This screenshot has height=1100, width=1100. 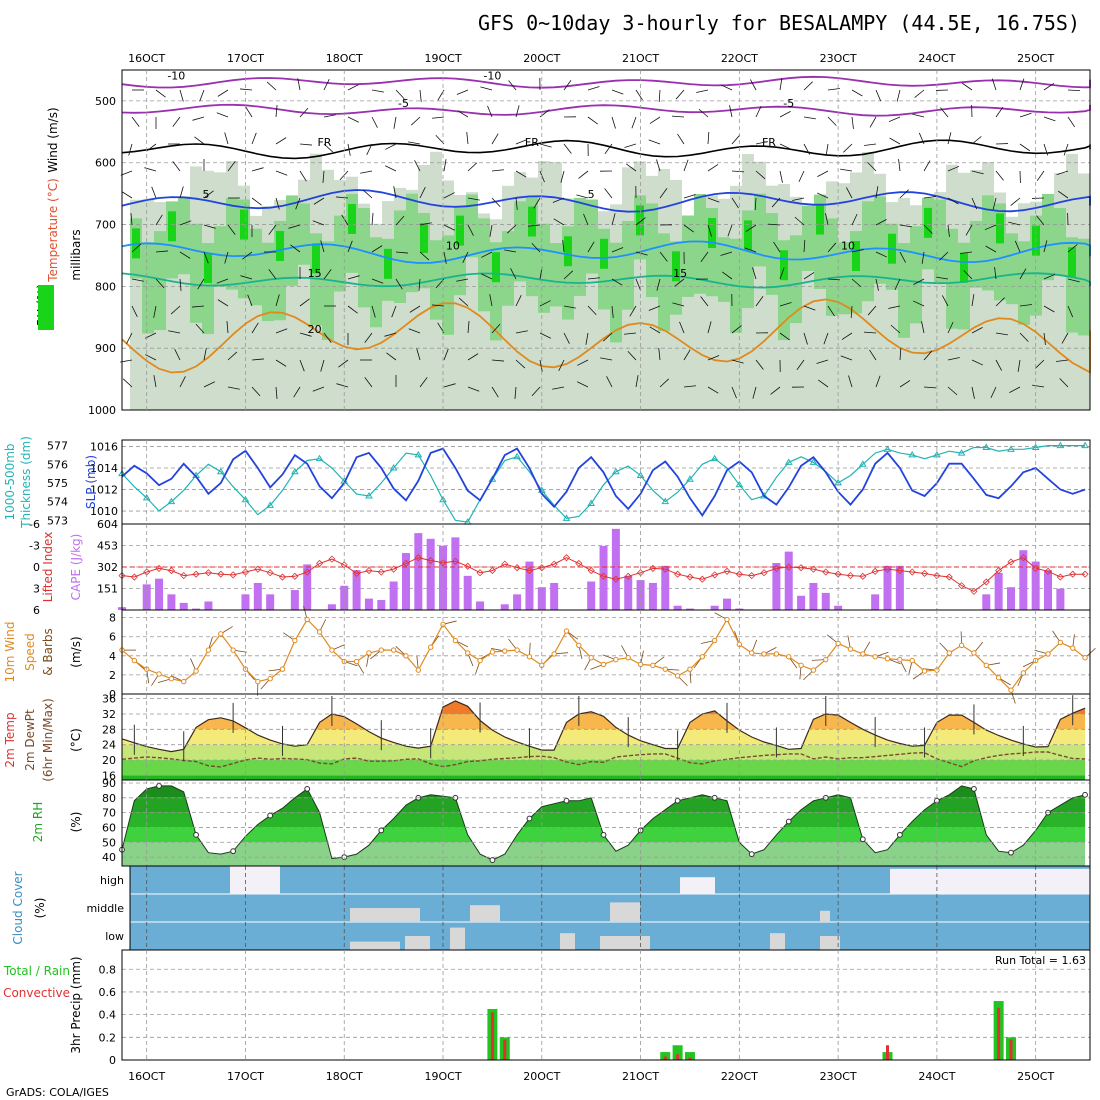 I want to click on label-cloud-b: (%), so click(x=40, y=908).